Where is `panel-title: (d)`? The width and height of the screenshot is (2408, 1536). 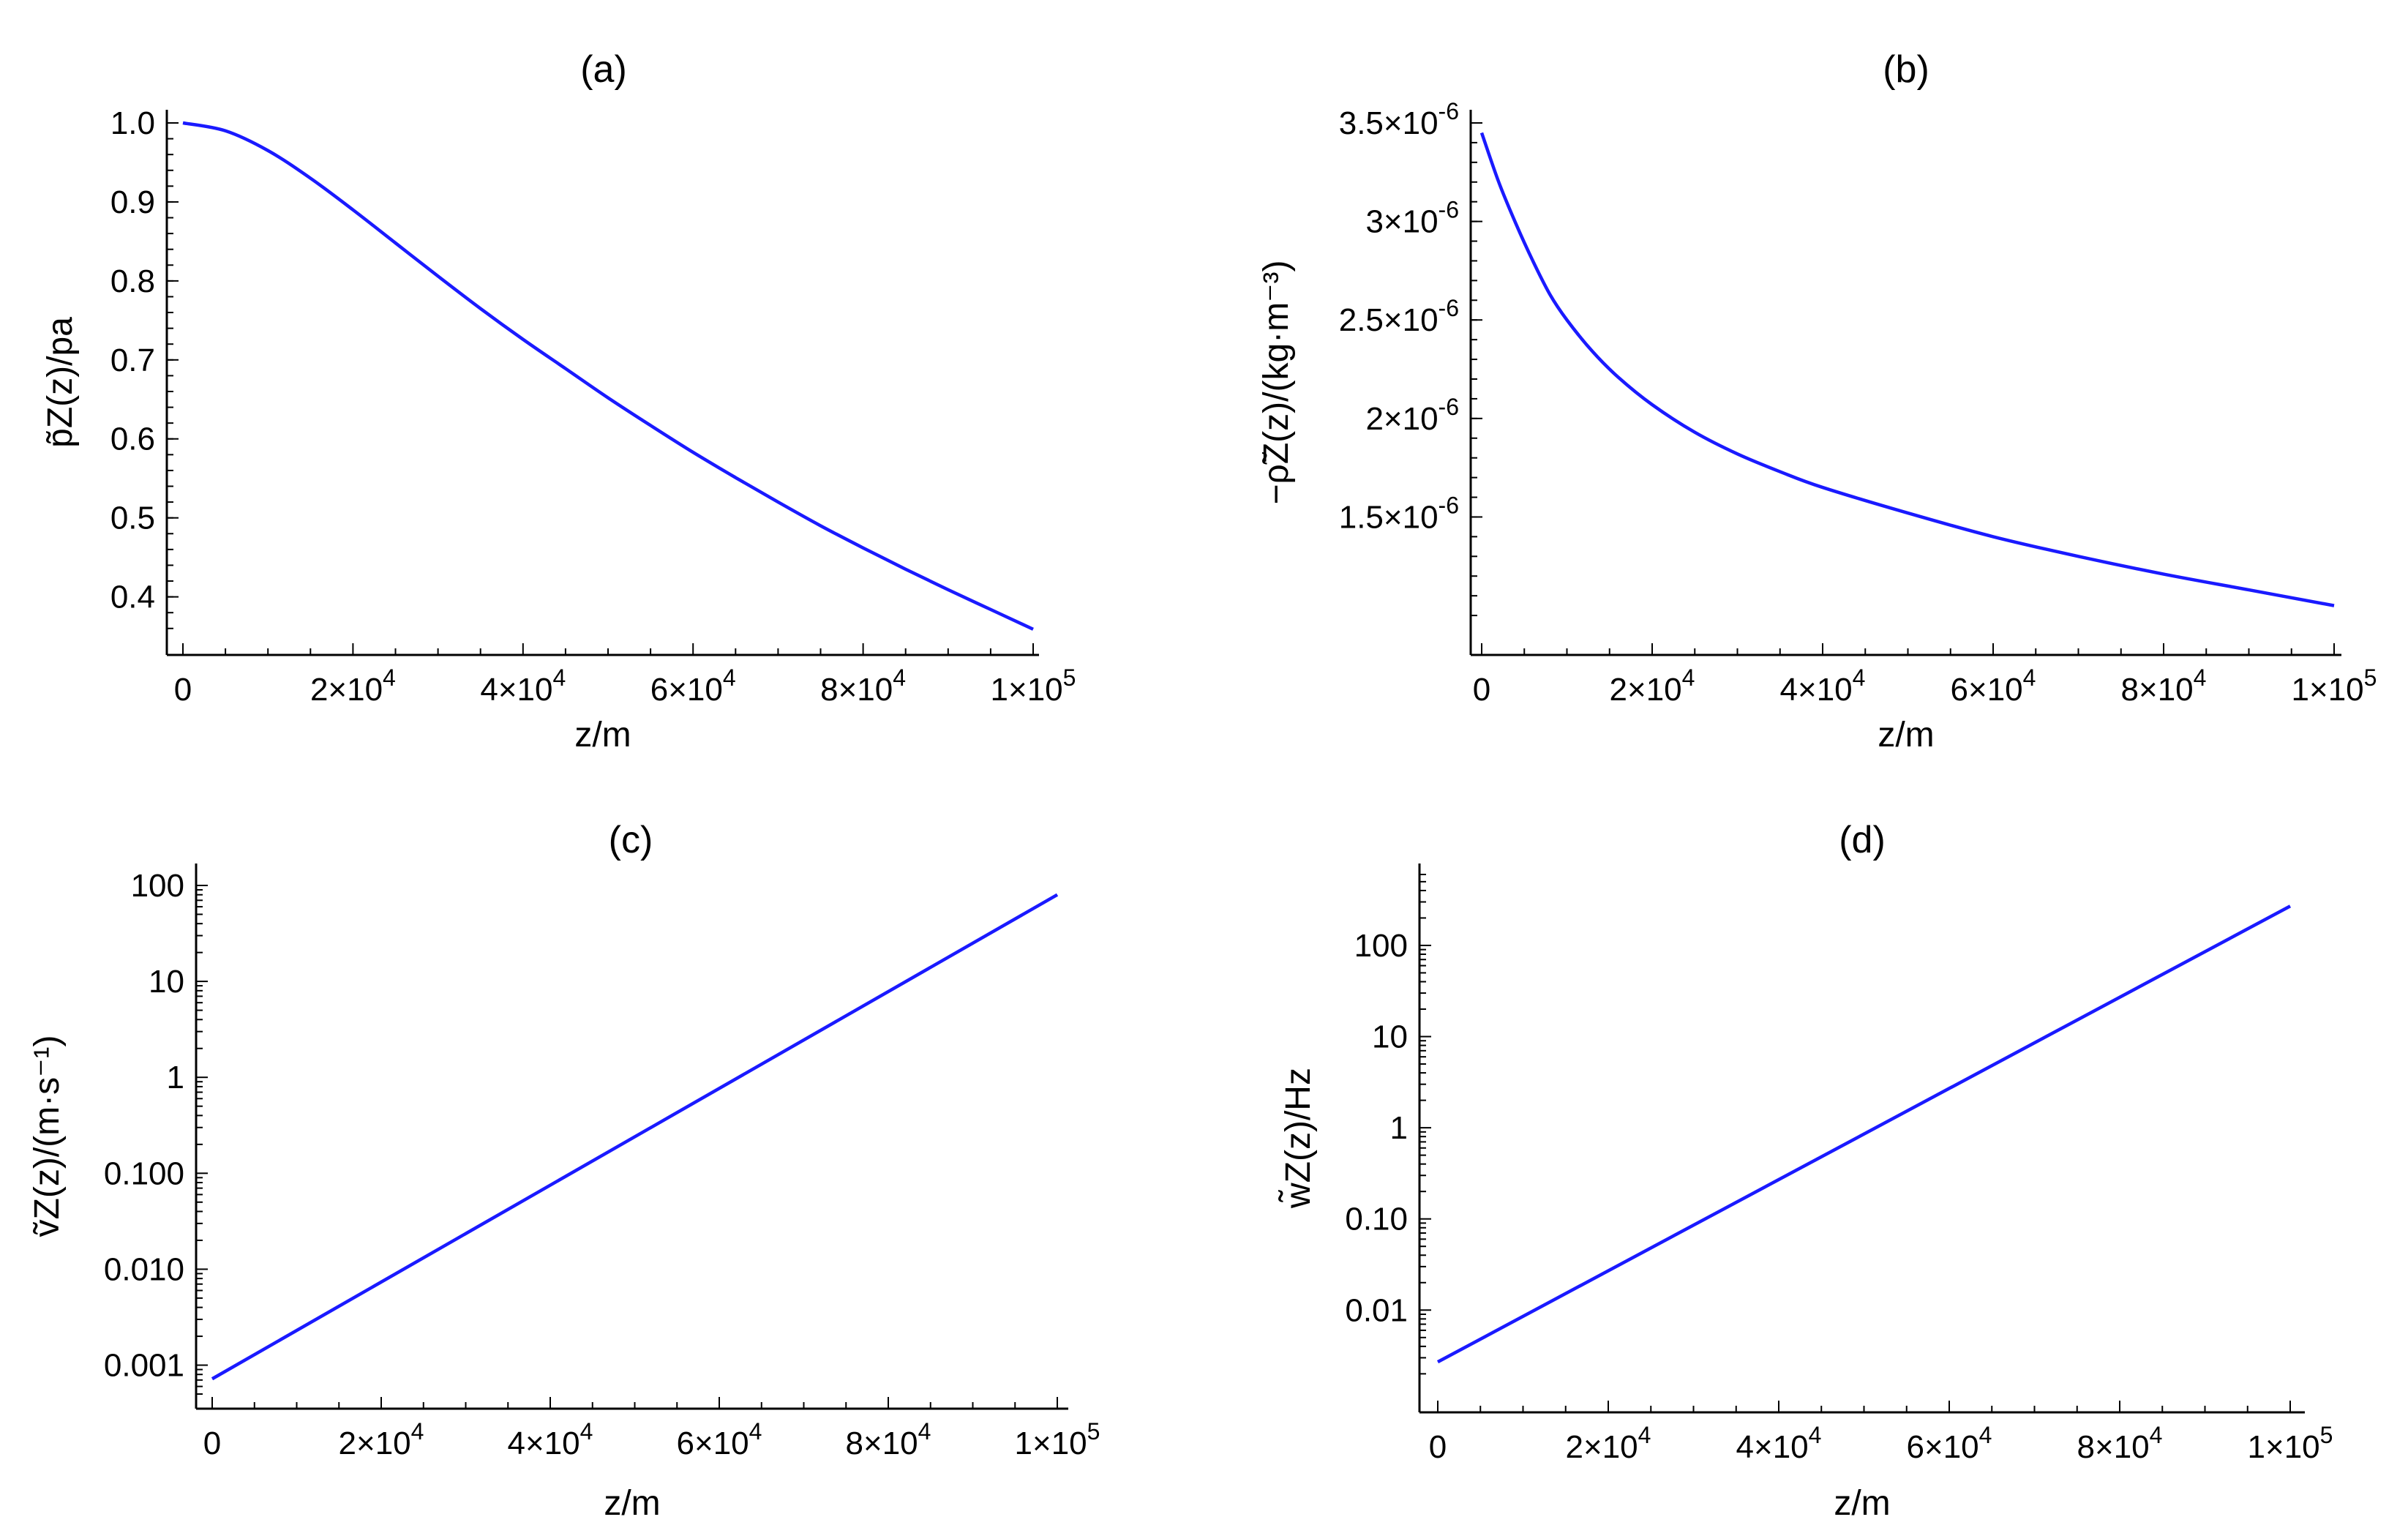
panel-title: (d) is located at coordinates (1862, 840).